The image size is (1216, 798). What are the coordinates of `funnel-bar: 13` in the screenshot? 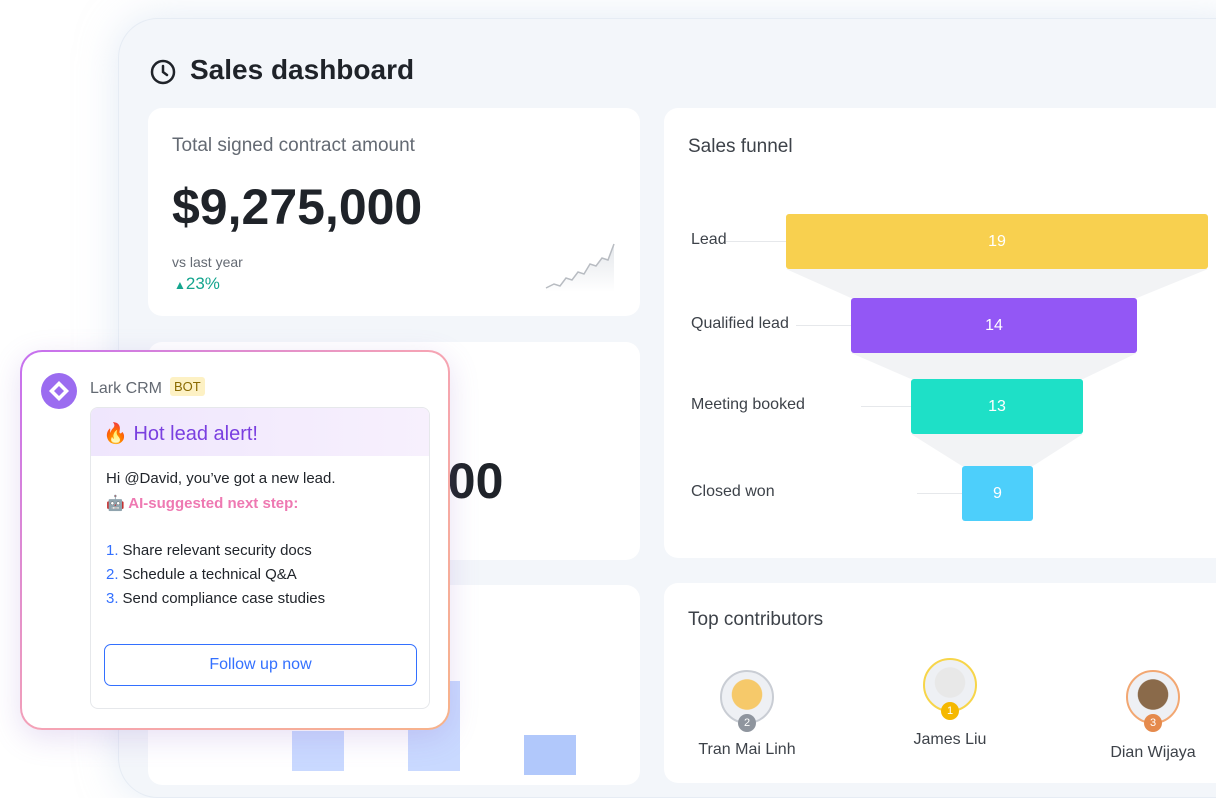 It's located at (997, 406).